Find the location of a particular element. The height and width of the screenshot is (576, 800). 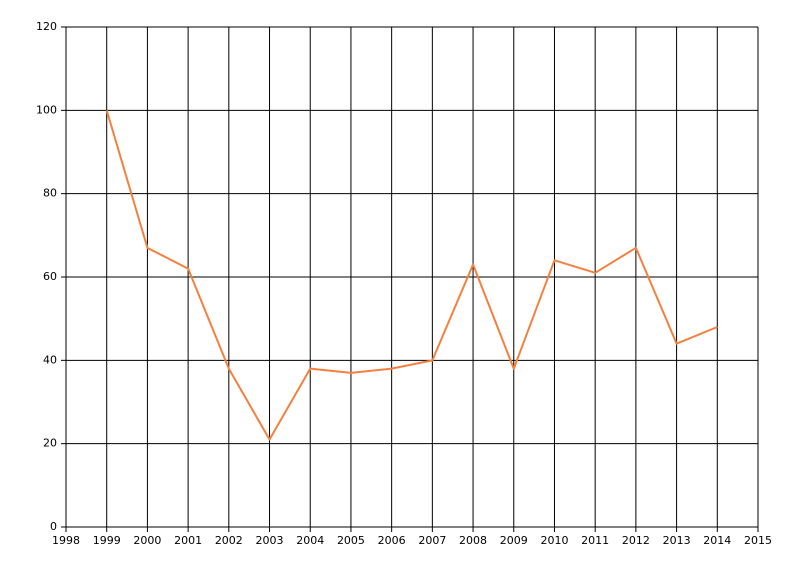

y-tick-label: 80 is located at coordinates (50, 193).